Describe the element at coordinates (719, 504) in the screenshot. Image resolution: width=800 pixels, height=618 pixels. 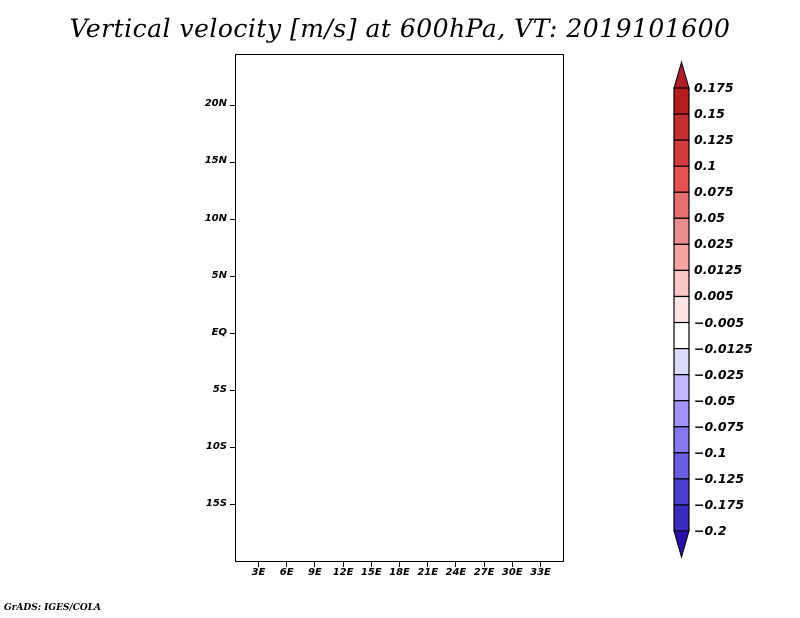
I see `colorbar-label: −0.175` at that location.